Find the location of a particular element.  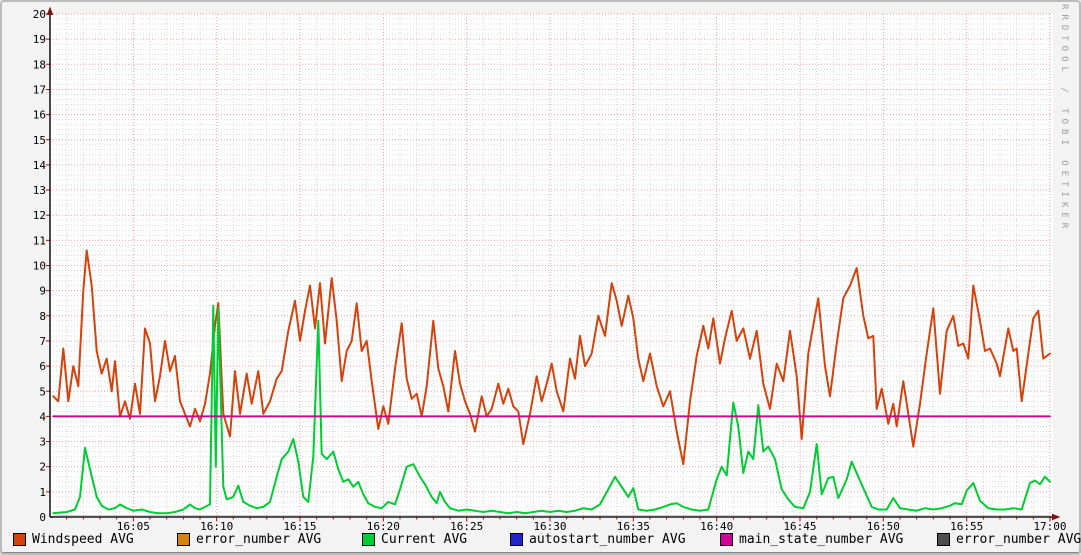

y-tick-label: 14 is located at coordinates (40, 165).